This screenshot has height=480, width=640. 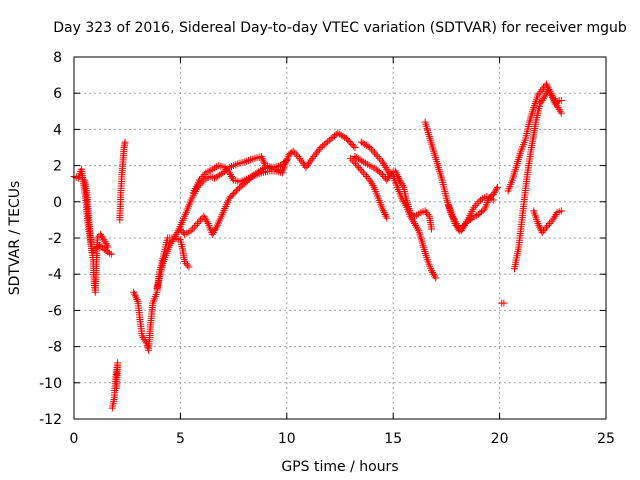 I want to click on series-p, so click(x=537, y=179).